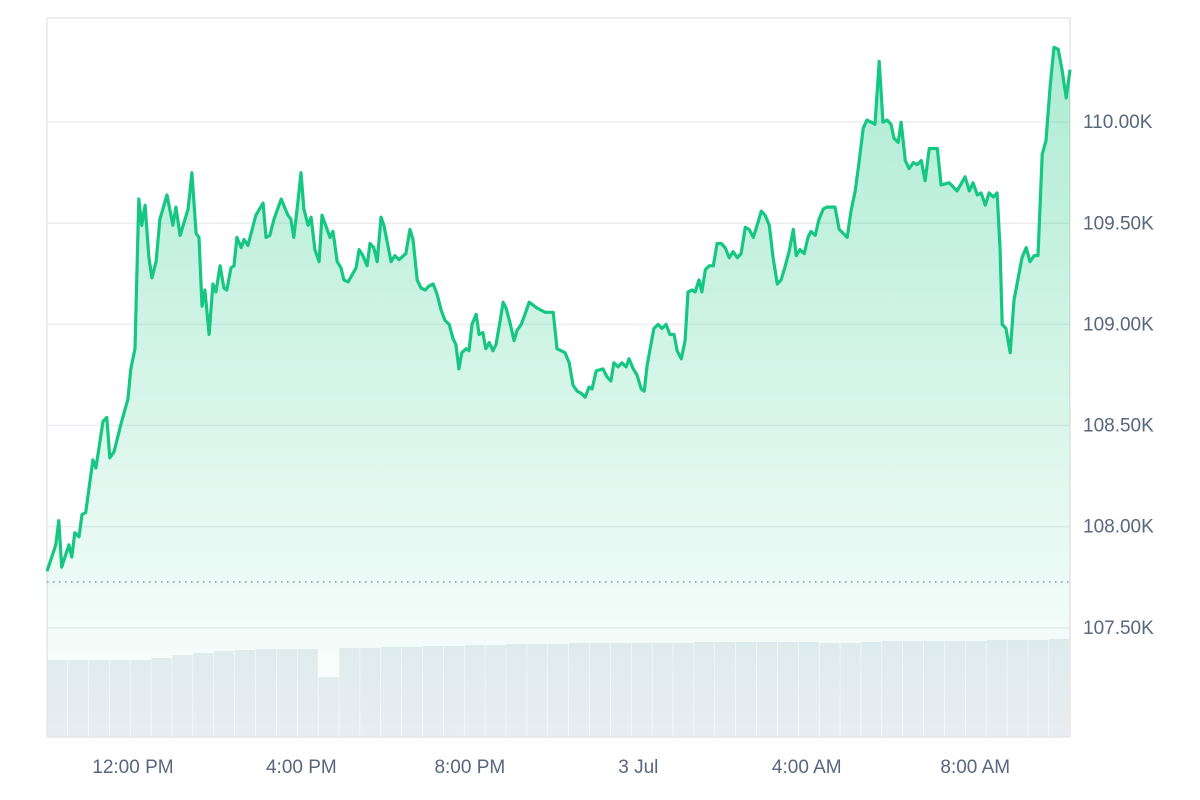 This screenshot has width=1200, height=800. I want to click on y-tick-label: 108.50K, so click(1118, 426).